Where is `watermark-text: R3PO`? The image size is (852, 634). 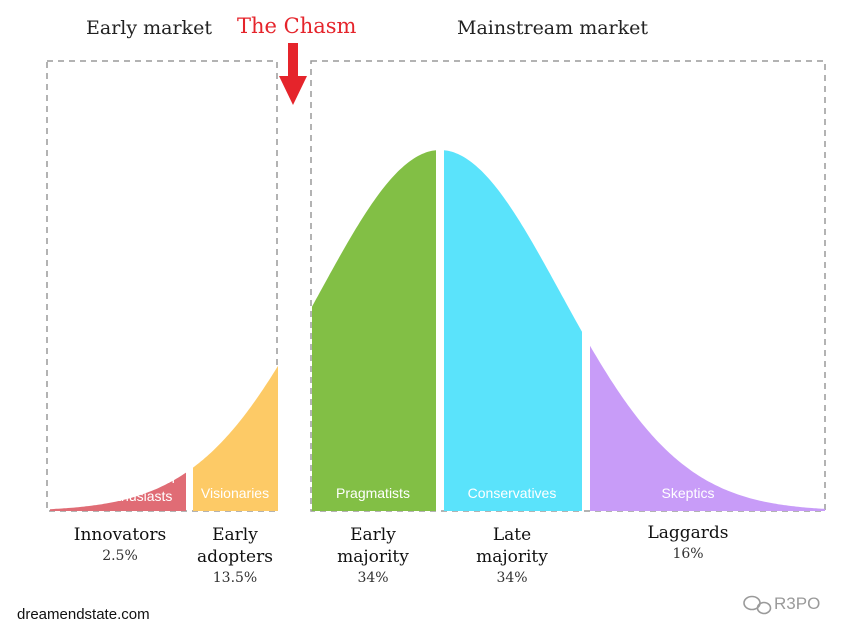
watermark-text: R3PO is located at coordinates (797, 603).